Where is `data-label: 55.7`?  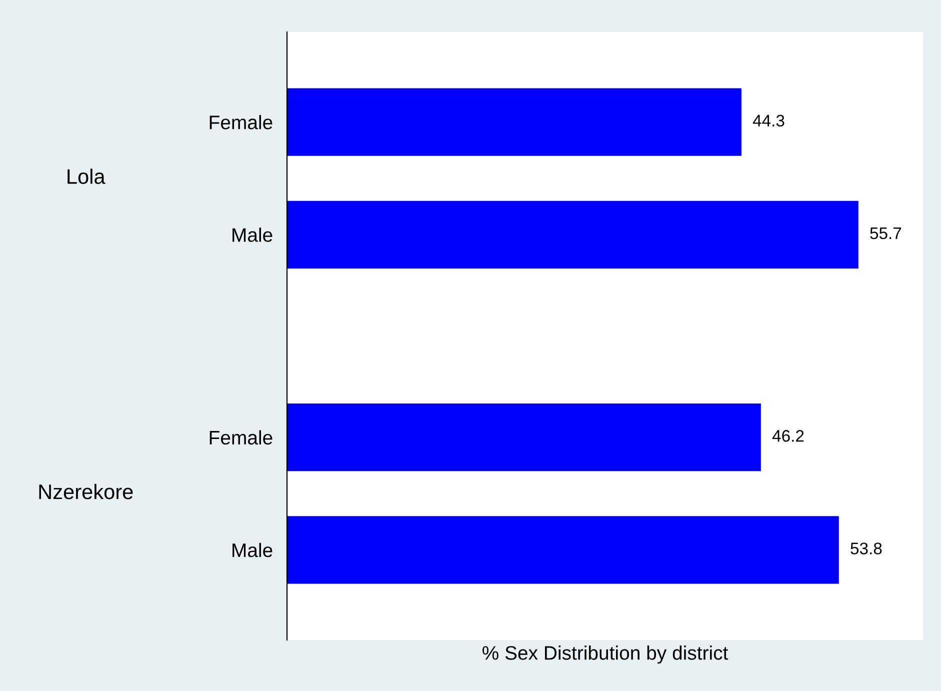
data-label: 55.7 is located at coordinates (886, 234).